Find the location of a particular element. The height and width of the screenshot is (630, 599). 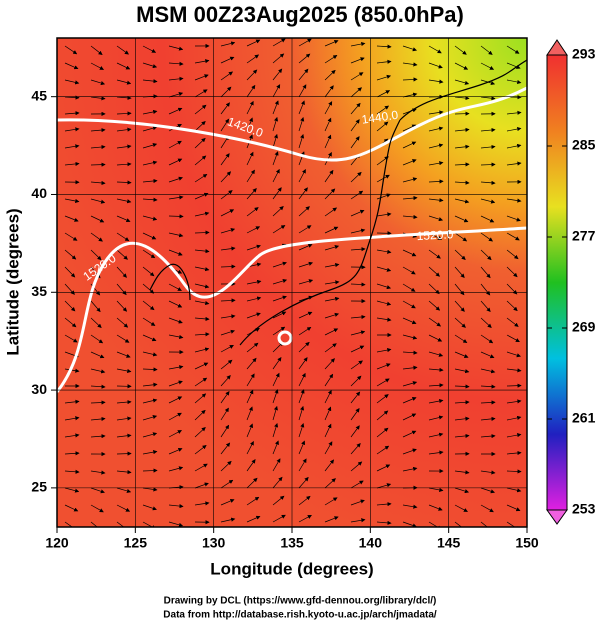

x-tick-label: 145 is located at coordinates (449, 543).